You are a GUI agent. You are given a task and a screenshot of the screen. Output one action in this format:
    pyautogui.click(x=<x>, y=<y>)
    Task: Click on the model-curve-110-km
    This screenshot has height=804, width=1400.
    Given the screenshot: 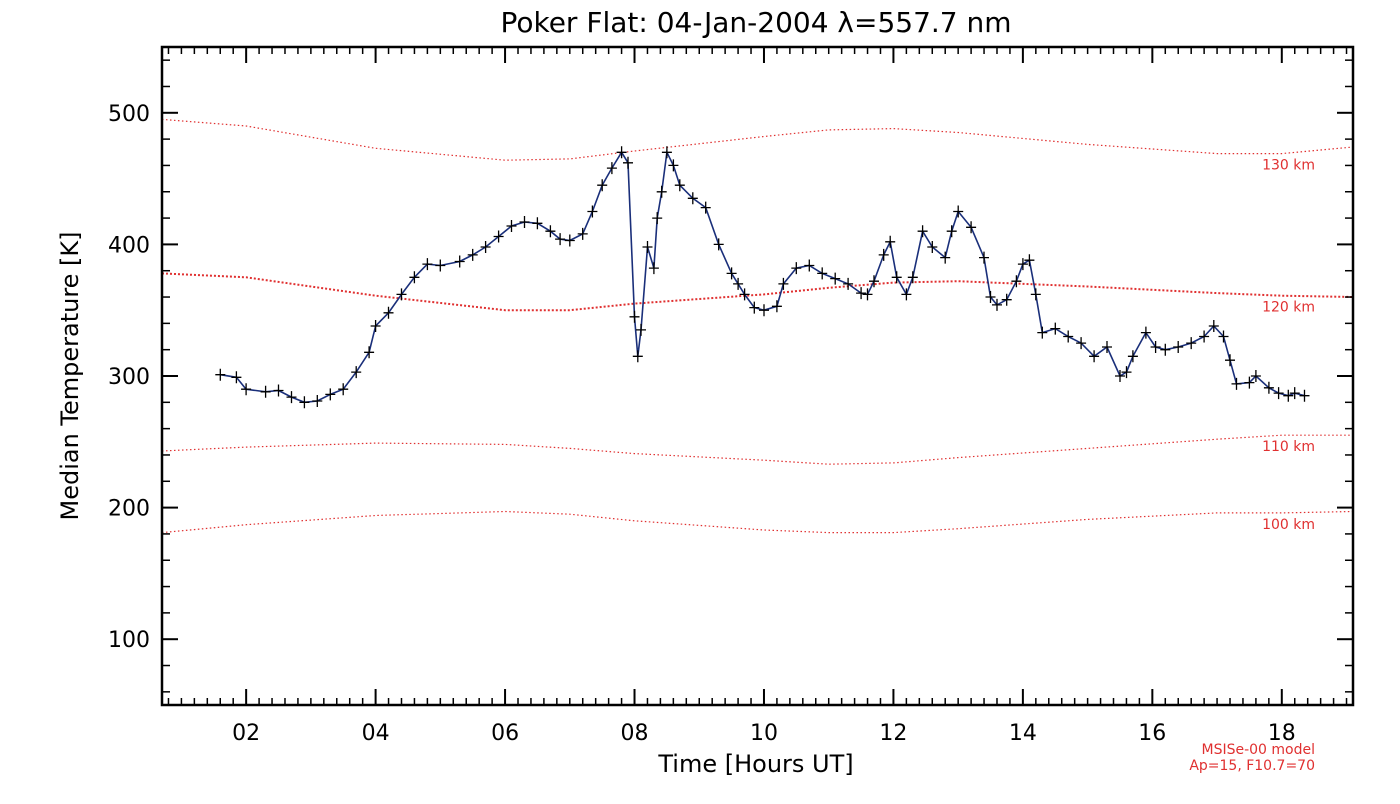 What is the action you would take?
    pyautogui.click(x=757, y=449)
    